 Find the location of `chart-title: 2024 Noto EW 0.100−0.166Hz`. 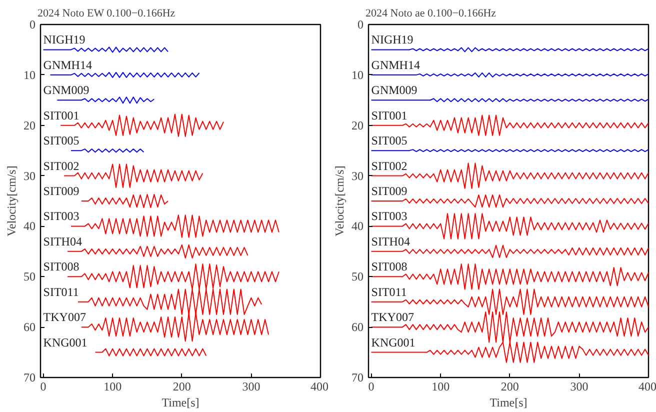

chart-title: 2024 Noto EW 0.100−0.166Hz is located at coordinates (107, 14).